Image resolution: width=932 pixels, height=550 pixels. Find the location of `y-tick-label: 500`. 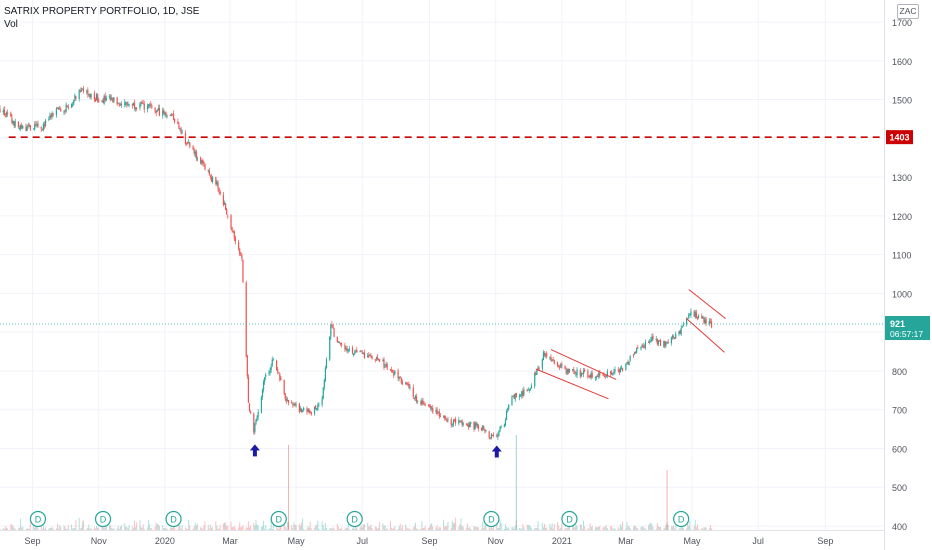

y-tick-label: 500 is located at coordinates (899, 488).